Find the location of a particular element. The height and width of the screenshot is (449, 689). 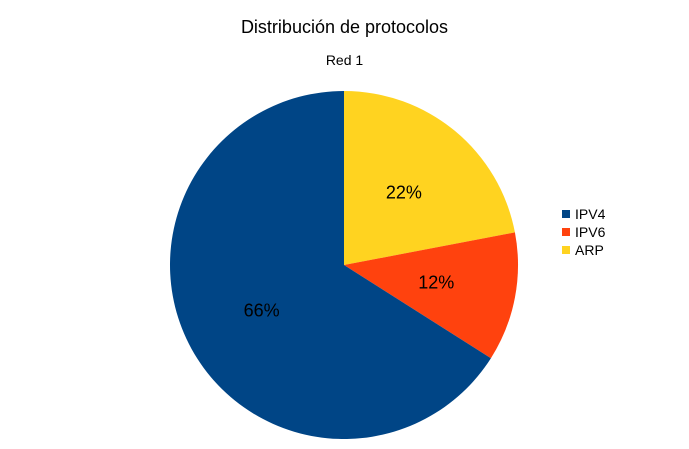

legend-swatch-ipv4 is located at coordinates (566, 214).